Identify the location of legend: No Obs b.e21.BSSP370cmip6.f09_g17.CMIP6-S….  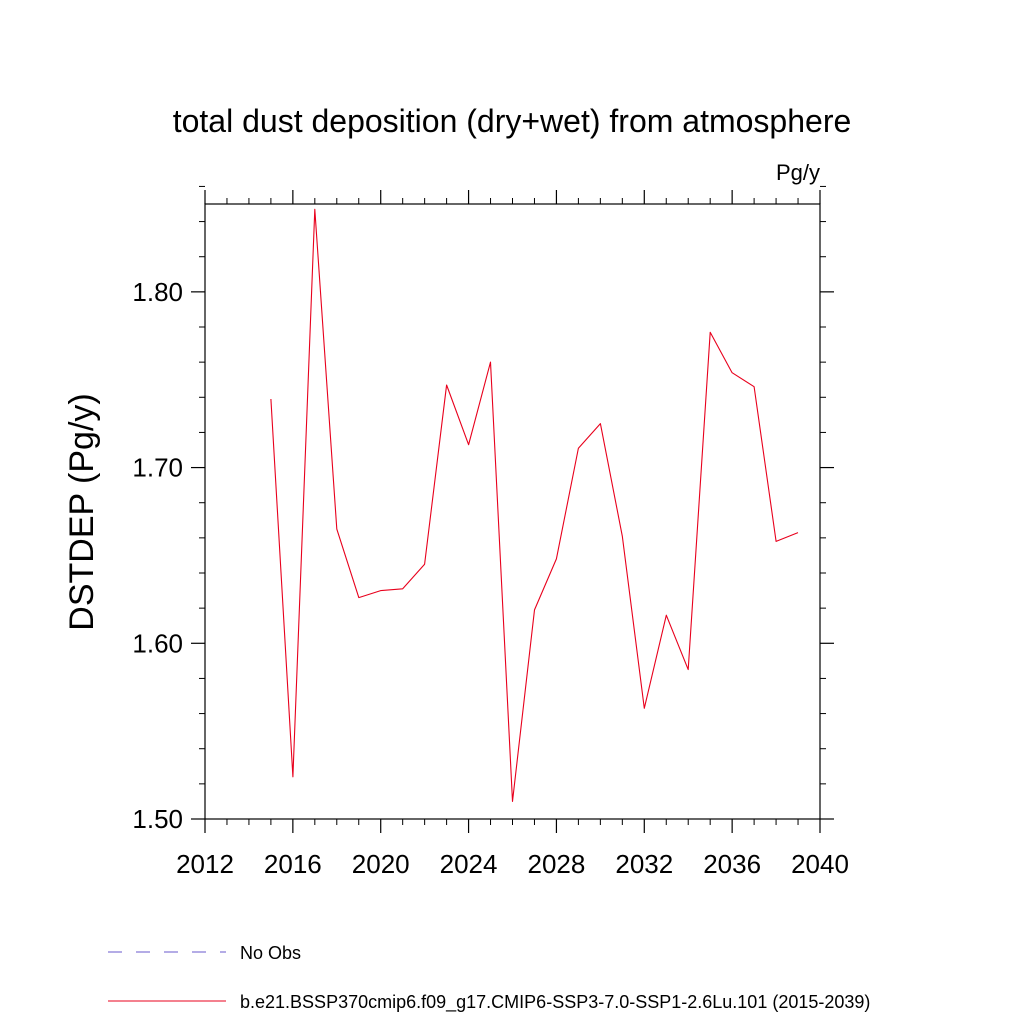
(489, 978).